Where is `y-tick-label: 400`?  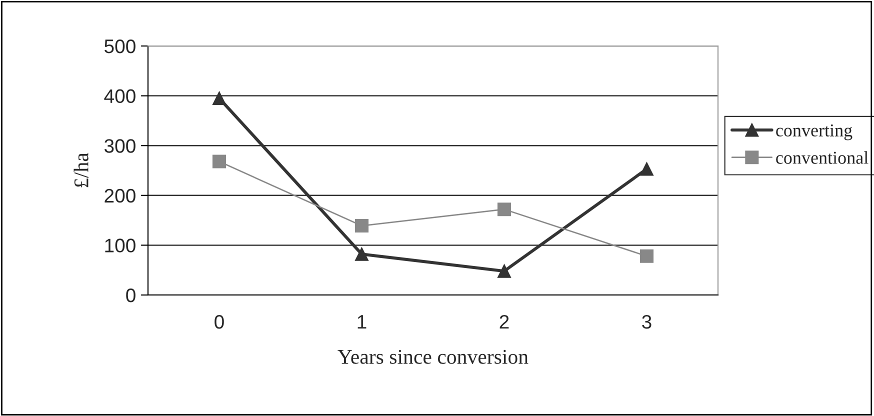
y-tick-label: 400 is located at coordinates (120, 96).